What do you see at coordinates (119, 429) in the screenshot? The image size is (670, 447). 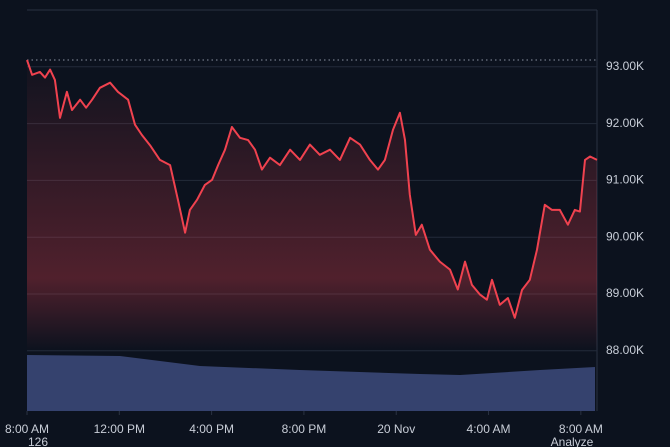 I see `x-tick-label: 12:00 PM` at bounding box center [119, 429].